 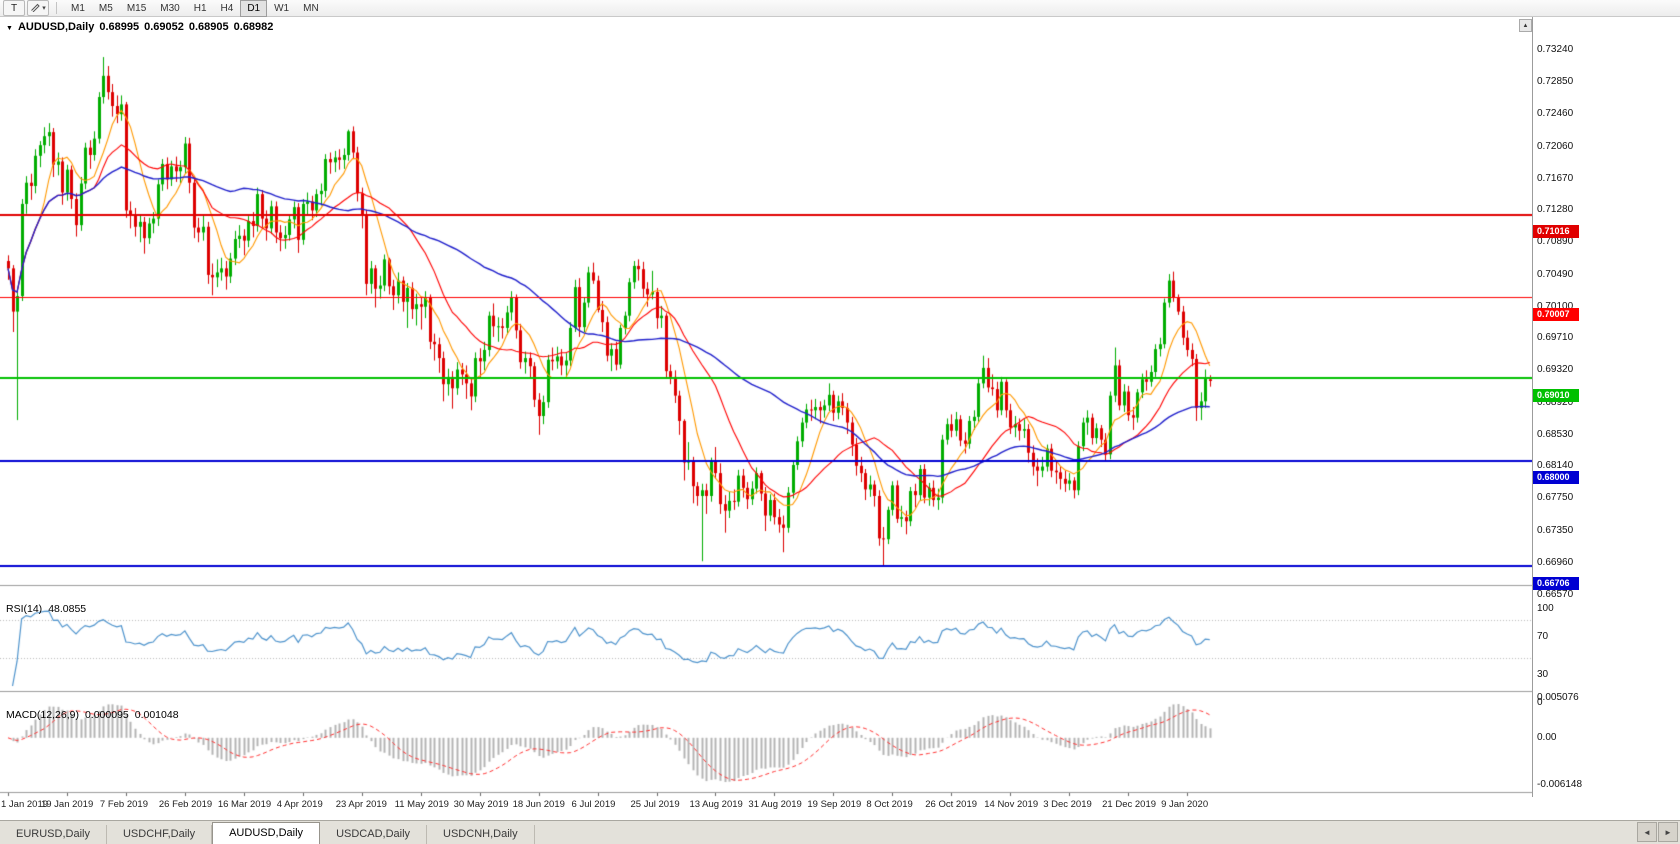 What do you see at coordinates (1555, 594) in the screenshot?
I see `price-tick-label: 0.66570` at bounding box center [1555, 594].